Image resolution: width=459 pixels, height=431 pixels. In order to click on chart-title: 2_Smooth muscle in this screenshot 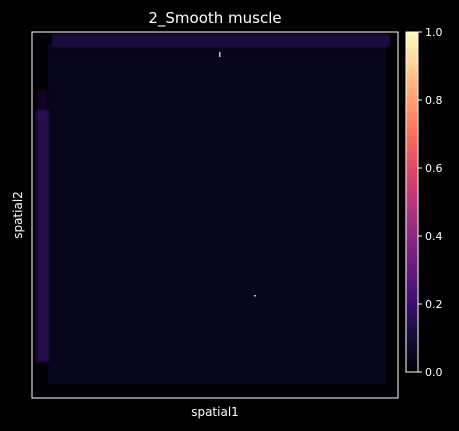, I will do `click(214, 18)`.